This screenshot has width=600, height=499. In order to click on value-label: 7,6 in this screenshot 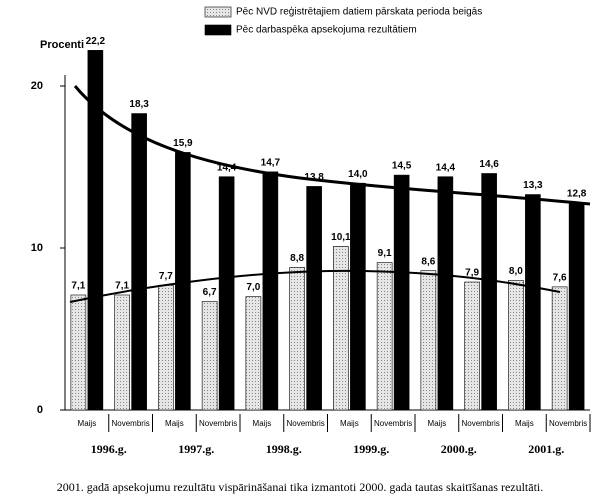, I will do `click(560, 278)`.